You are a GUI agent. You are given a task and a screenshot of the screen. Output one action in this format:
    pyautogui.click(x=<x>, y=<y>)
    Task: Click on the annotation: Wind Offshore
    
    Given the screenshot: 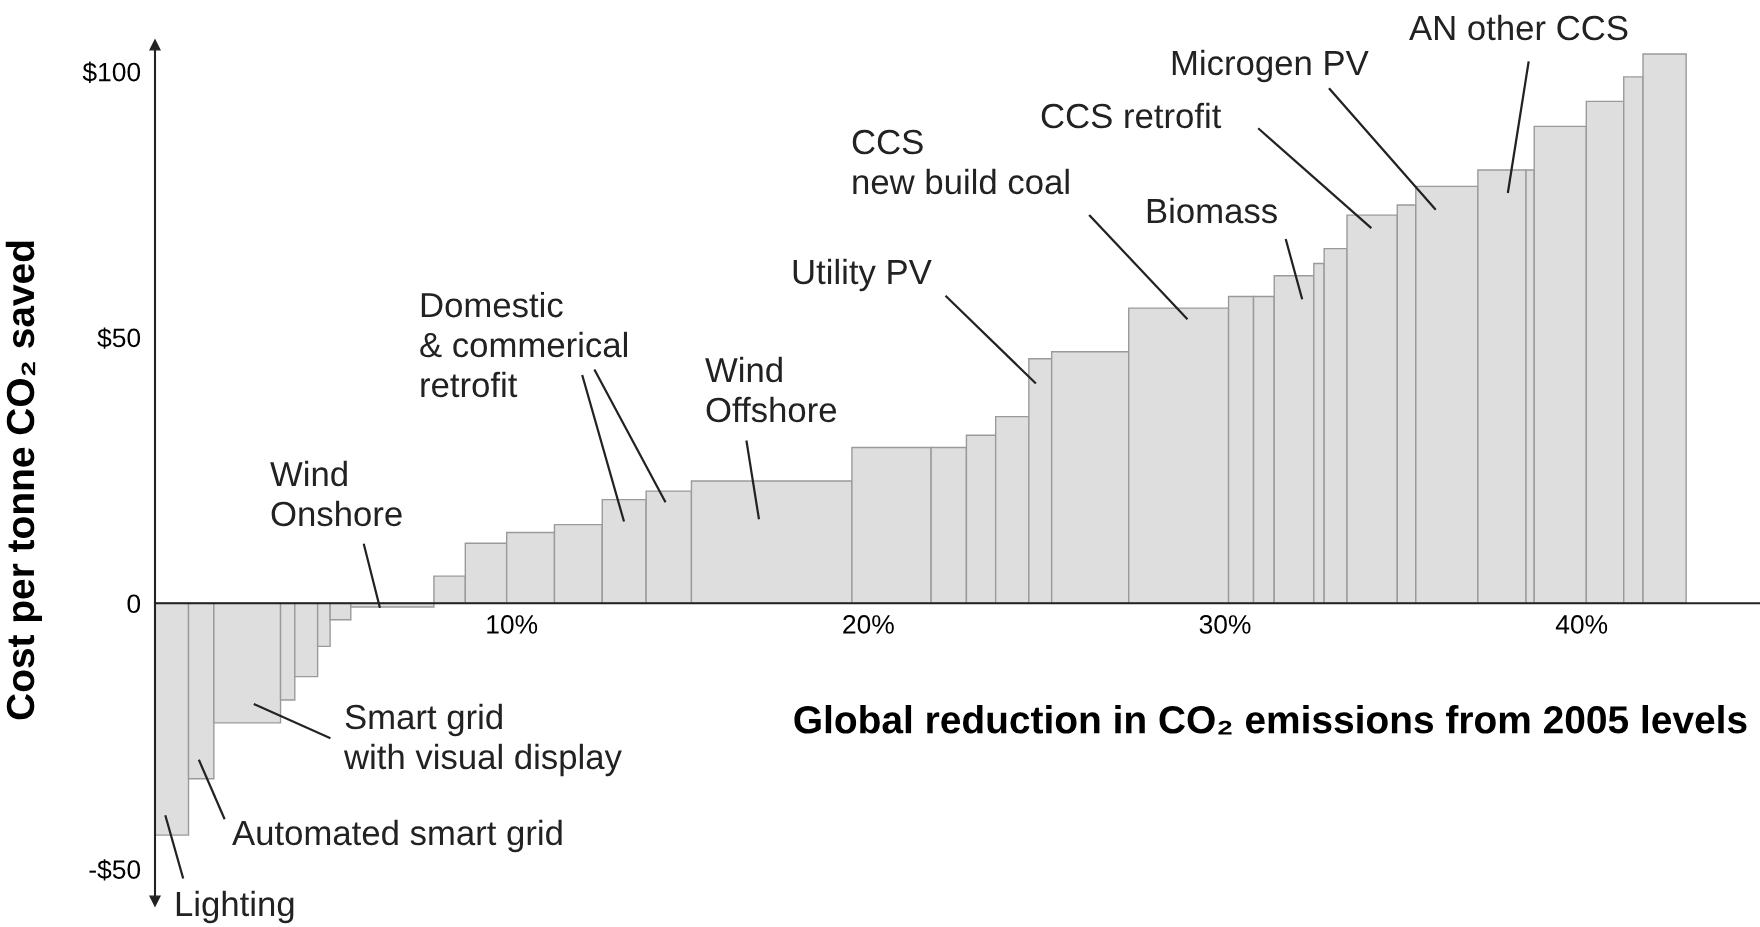 What is the action you would take?
    pyautogui.click(x=771, y=389)
    